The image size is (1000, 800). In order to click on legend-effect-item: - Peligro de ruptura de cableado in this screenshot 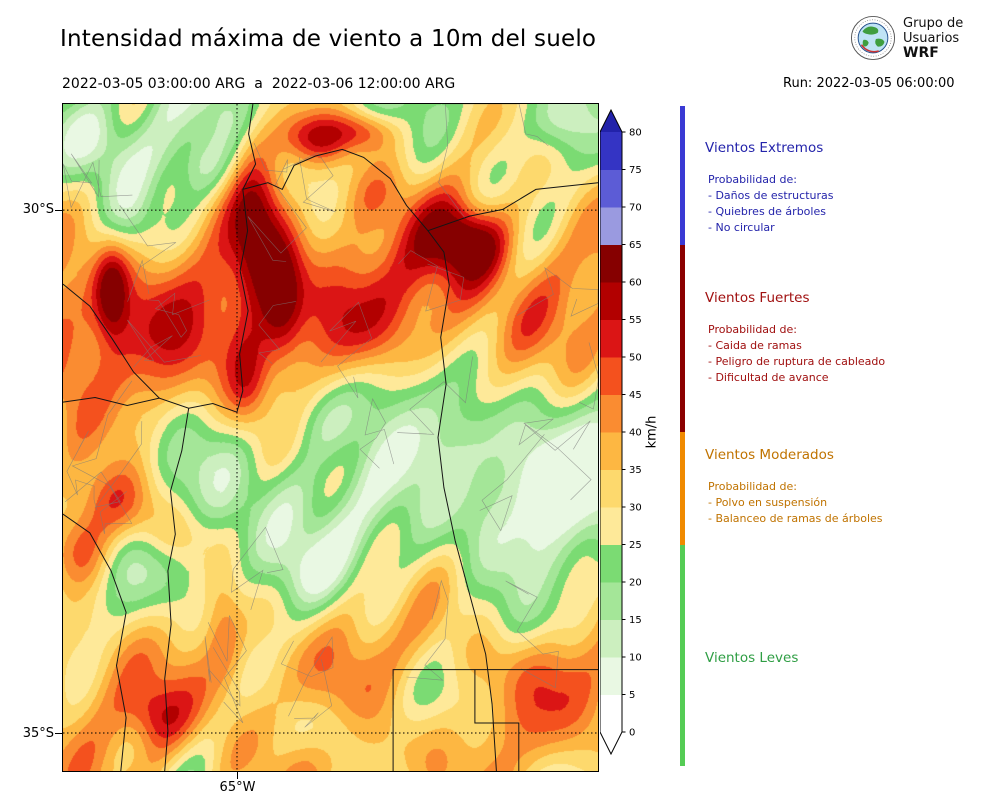, I will do `click(797, 361)`.